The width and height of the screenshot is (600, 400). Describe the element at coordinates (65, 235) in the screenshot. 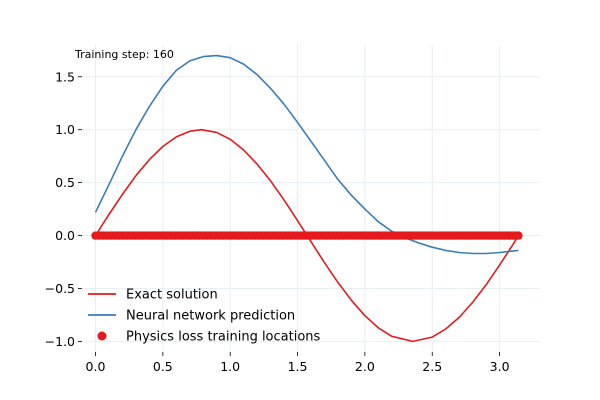

I see `y-tick-label: 0.0` at that location.